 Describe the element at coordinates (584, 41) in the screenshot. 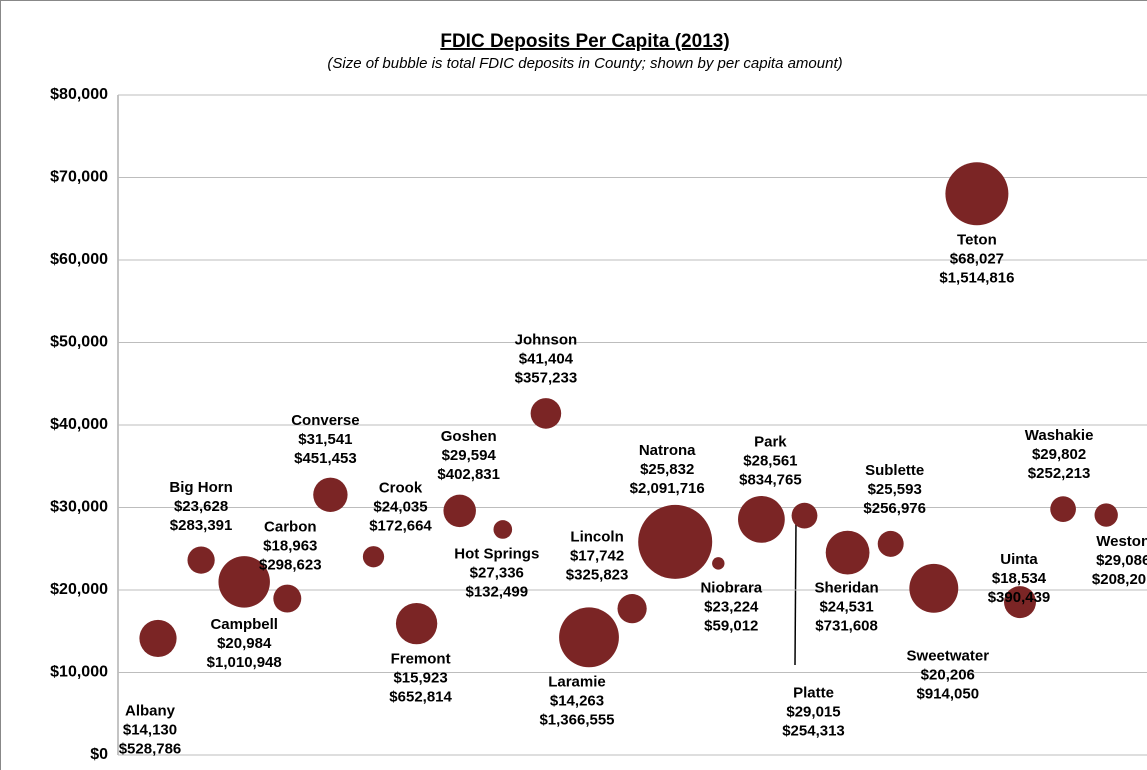

I see `chart-title: FDIC Deposits Per Capita (2013)` at that location.